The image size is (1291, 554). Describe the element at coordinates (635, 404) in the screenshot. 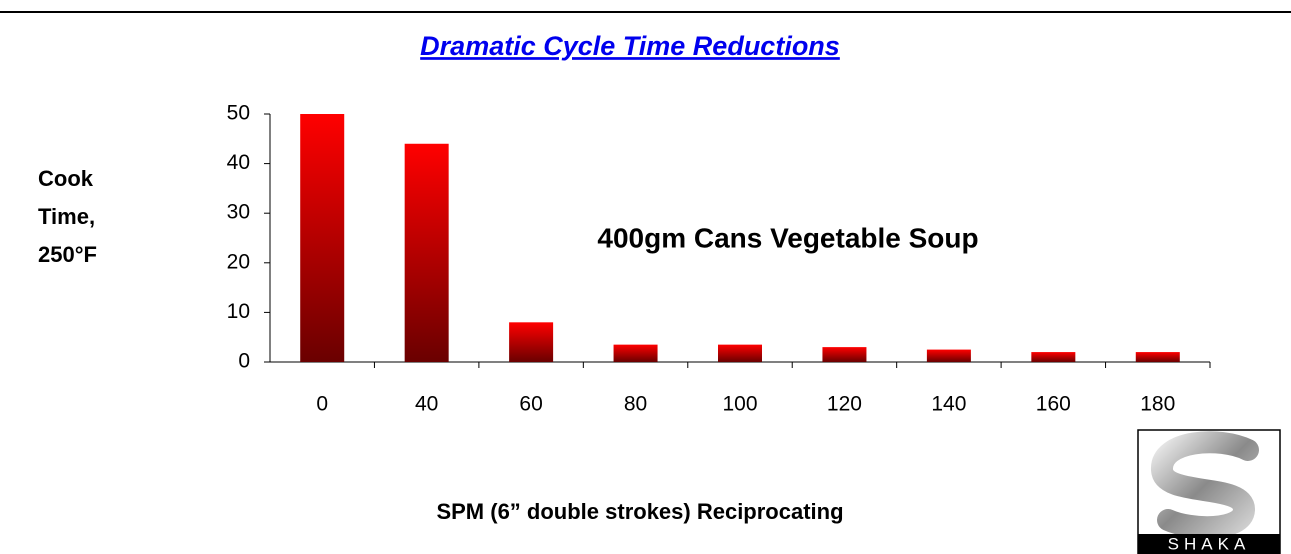

I see `x-tick-label: 80` at that location.